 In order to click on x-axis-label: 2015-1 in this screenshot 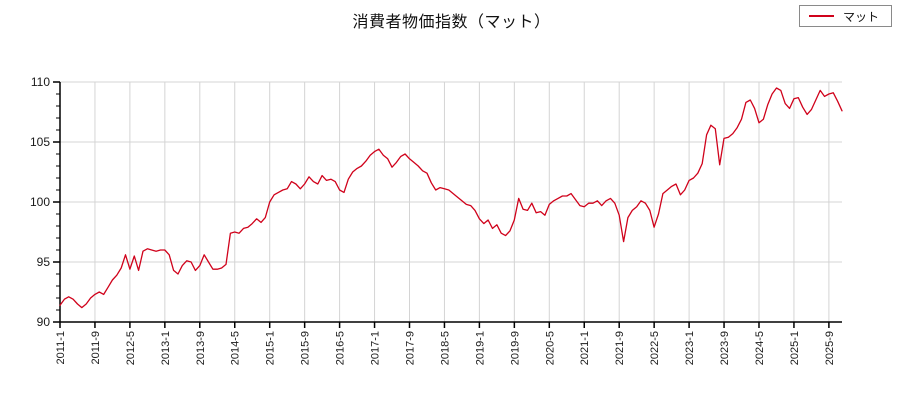, I will do `click(271, 348)`.